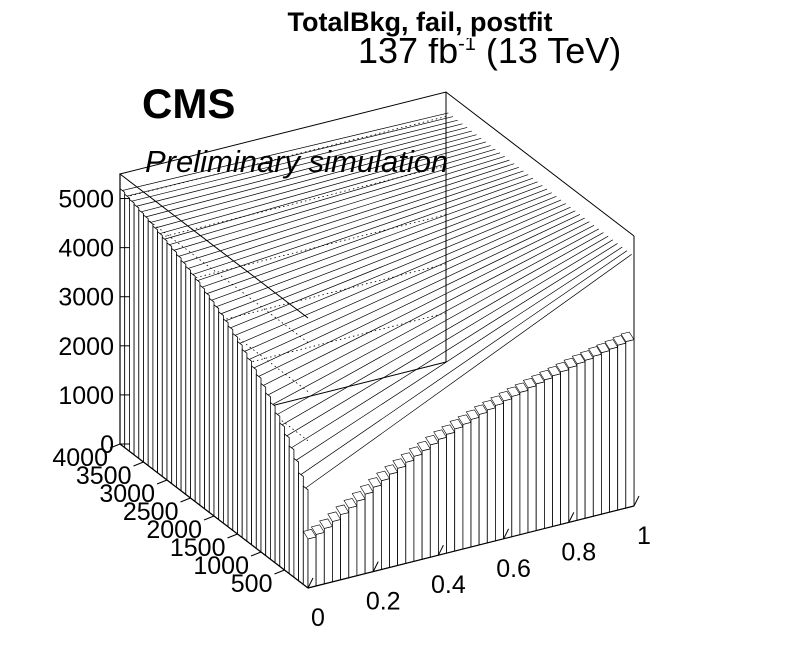  Describe the element at coordinates (296, 162) in the screenshot. I see `cms-sublabel: Preliminary simulation` at that location.